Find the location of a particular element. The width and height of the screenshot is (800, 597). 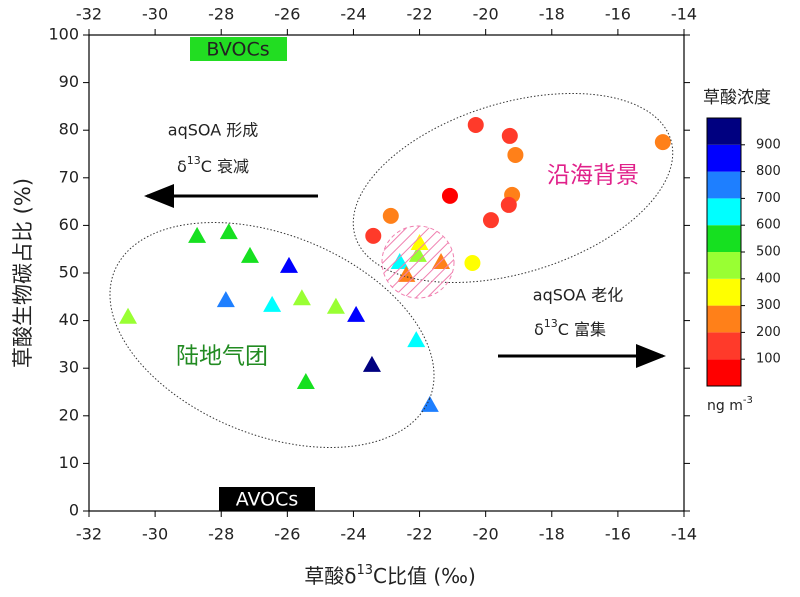

coastal-ellipse is located at coordinates (513, 188).